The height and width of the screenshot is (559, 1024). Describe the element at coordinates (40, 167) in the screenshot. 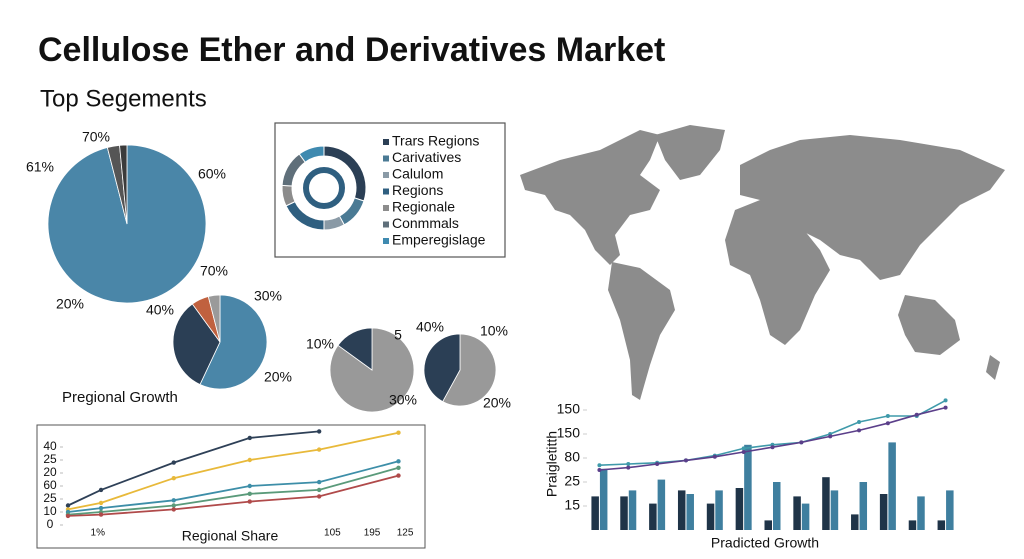

I see `pie-annotation: 61%` at that location.